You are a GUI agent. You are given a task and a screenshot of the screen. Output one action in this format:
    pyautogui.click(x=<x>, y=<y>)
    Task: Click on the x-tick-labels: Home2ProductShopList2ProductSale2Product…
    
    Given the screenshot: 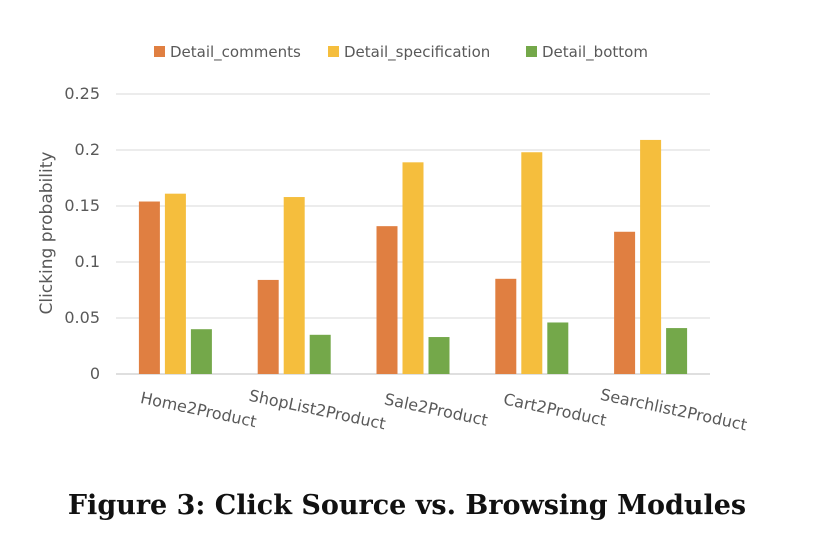 What is the action you would take?
    pyautogui.click(x=444, y=410)
    